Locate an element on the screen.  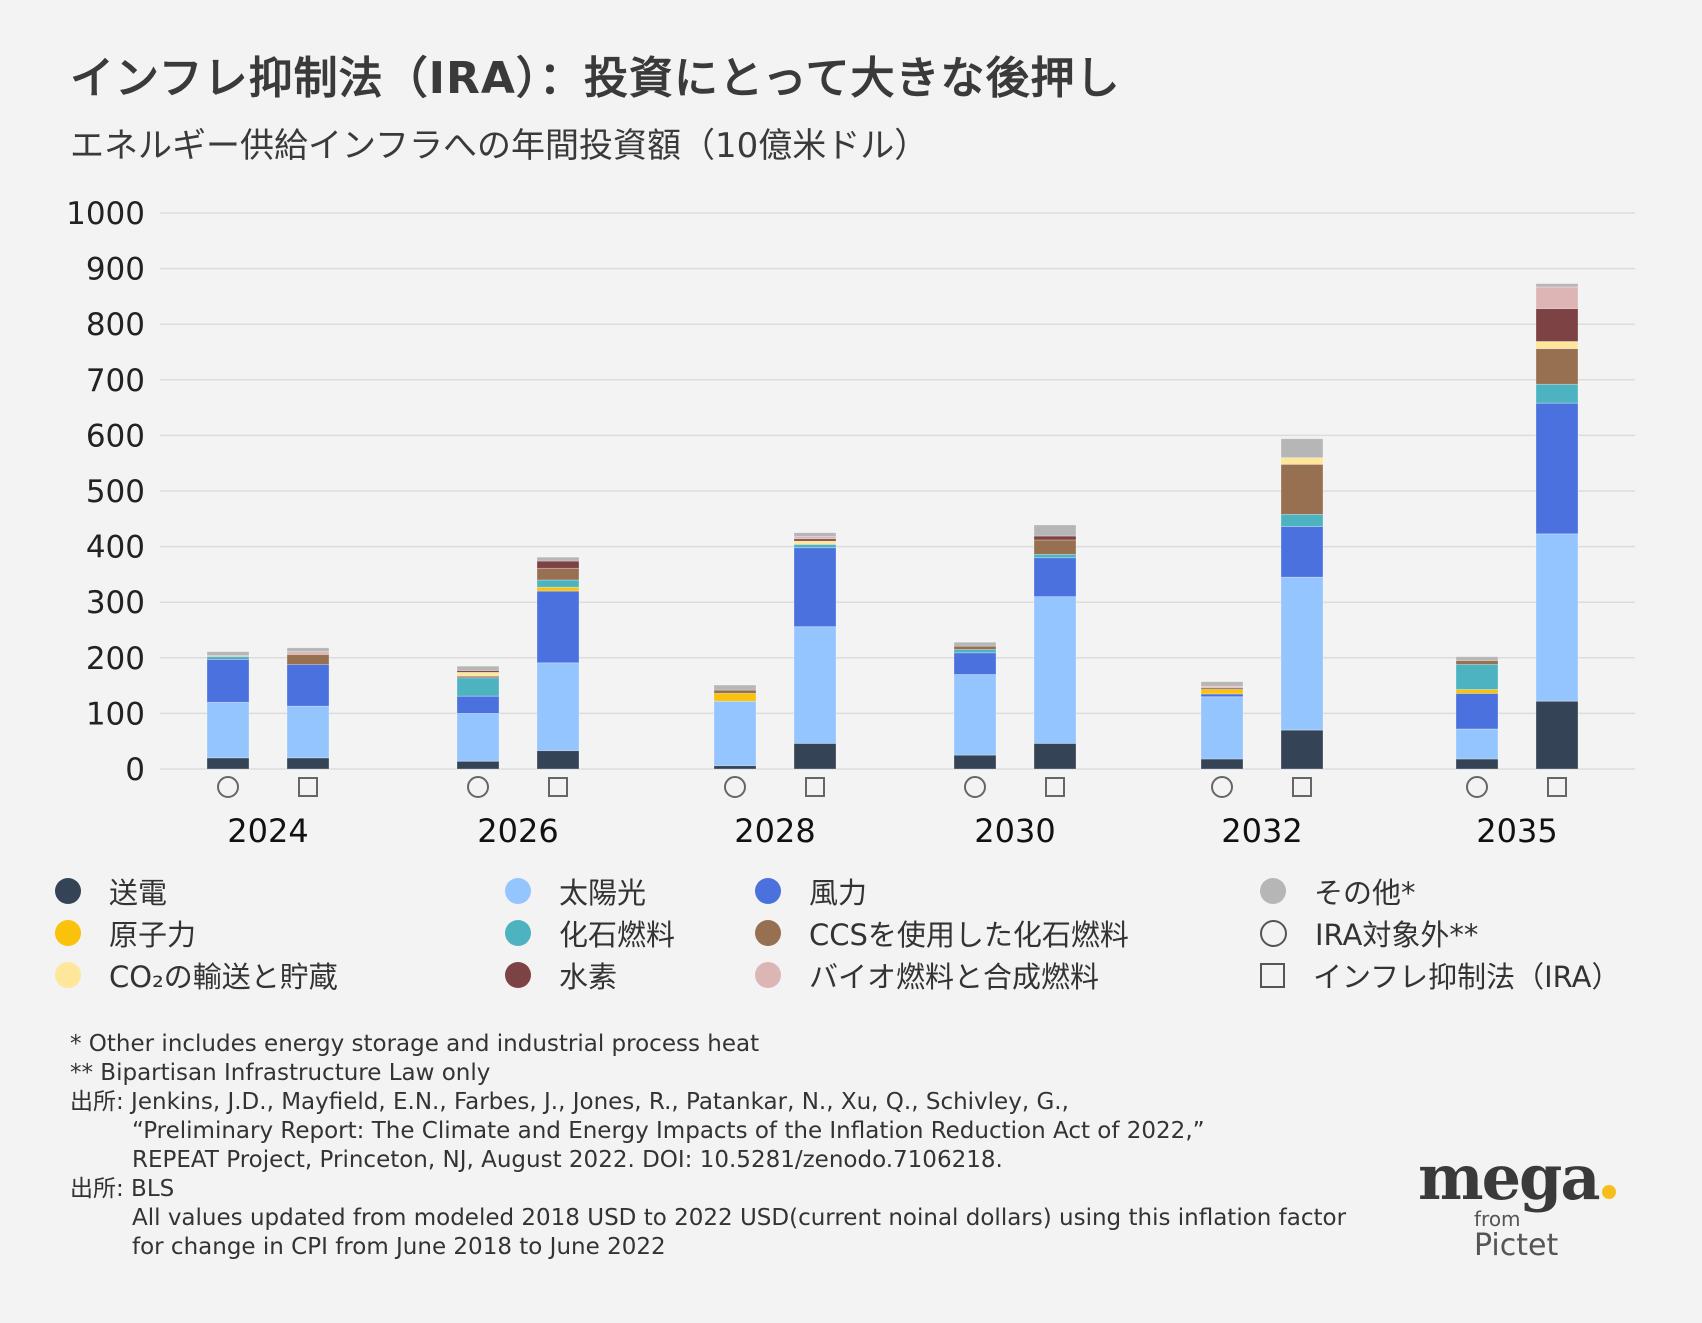
legend-item: 原子力 is located at coordinates (125, 933).